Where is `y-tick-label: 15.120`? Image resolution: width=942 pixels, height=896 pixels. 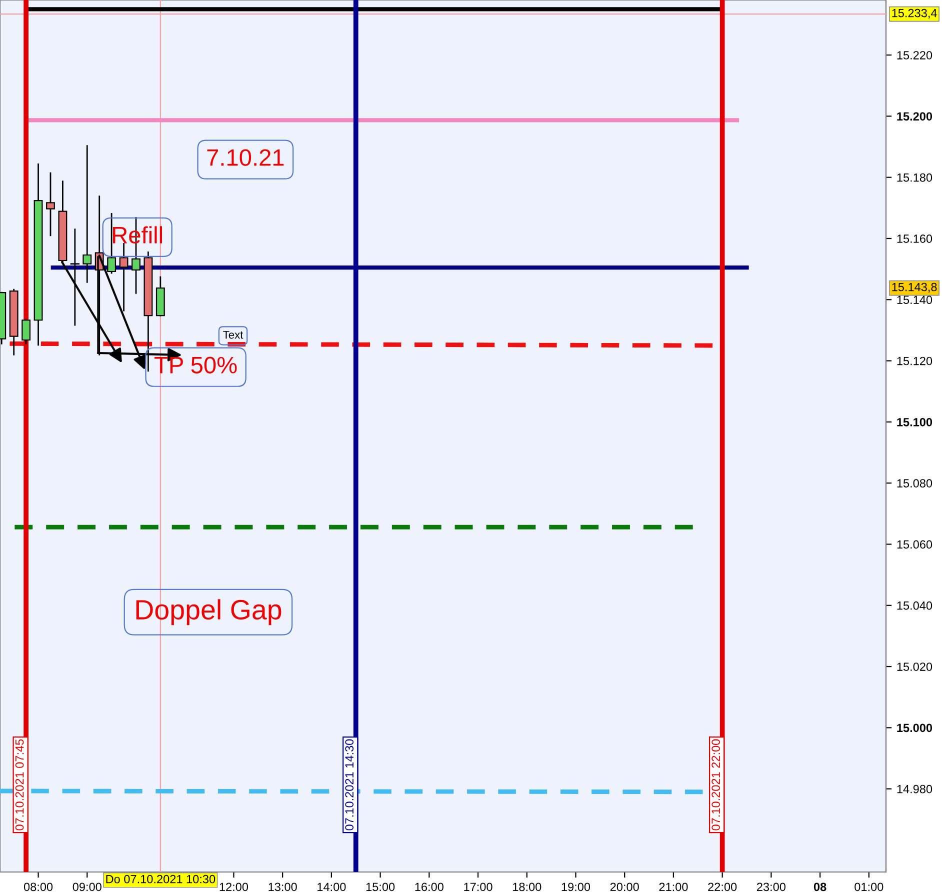 y-tick-label: 15.120 is located at coordinates (914, 361).